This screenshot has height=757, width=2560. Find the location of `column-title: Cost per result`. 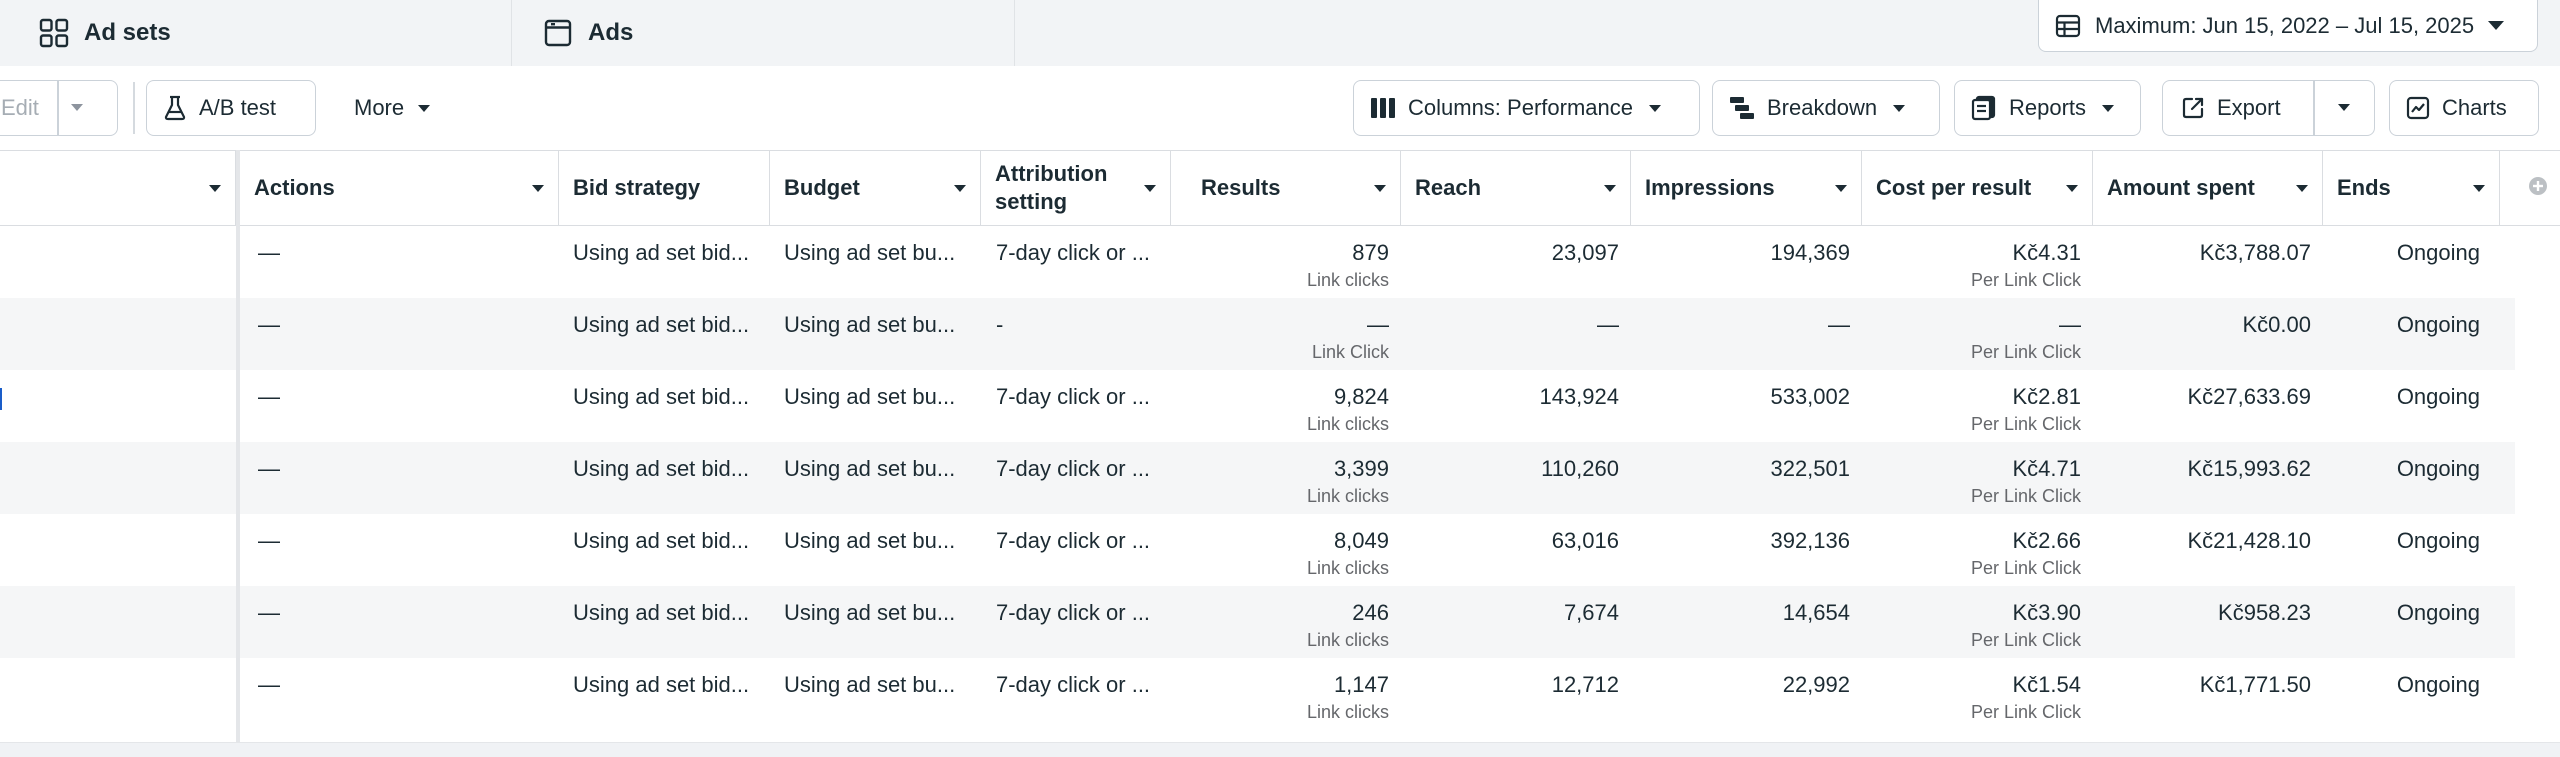

column-title: Cost per result is located at coordinates (1954, 187).